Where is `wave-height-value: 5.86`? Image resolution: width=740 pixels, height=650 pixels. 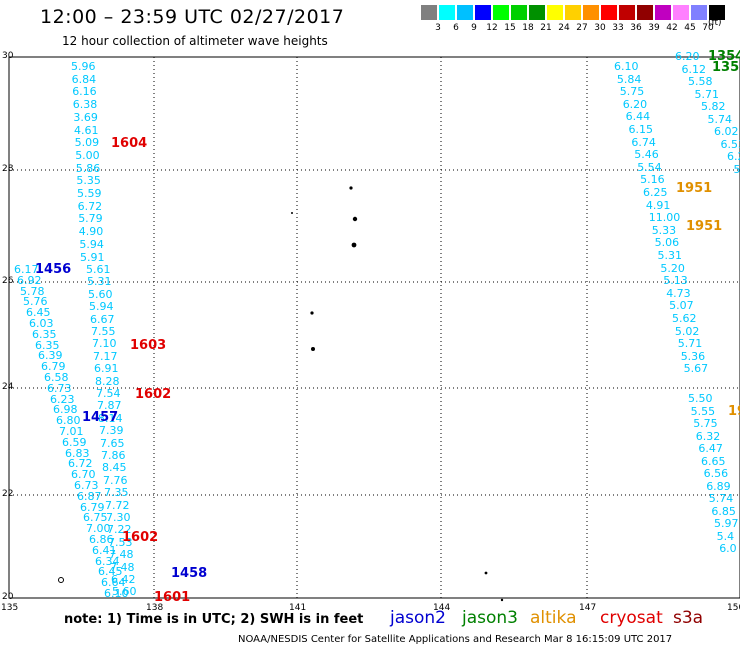
wave-height-value: 5.86 is located at coordinates (88, 168).